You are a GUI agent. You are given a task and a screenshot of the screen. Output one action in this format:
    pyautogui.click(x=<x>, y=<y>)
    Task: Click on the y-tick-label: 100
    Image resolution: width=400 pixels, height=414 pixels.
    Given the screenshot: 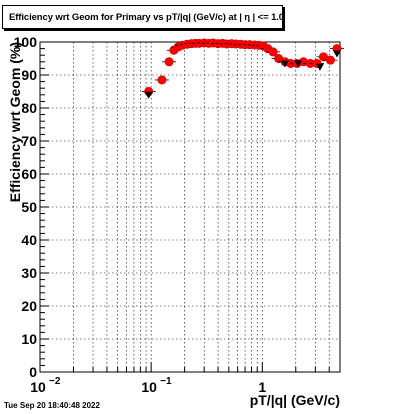 What is the action you would take?
    pyautogui.click(x=26, y=42)
    